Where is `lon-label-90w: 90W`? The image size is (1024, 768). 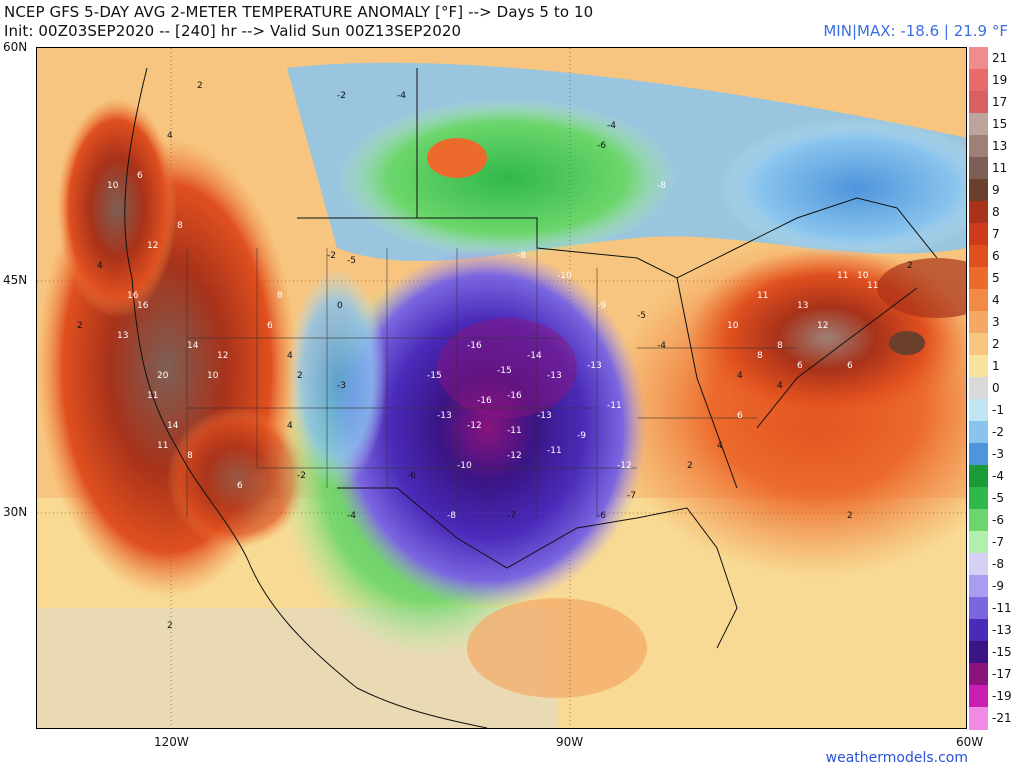 lon-label-90w: 90W is located at coordinates (570, 742).